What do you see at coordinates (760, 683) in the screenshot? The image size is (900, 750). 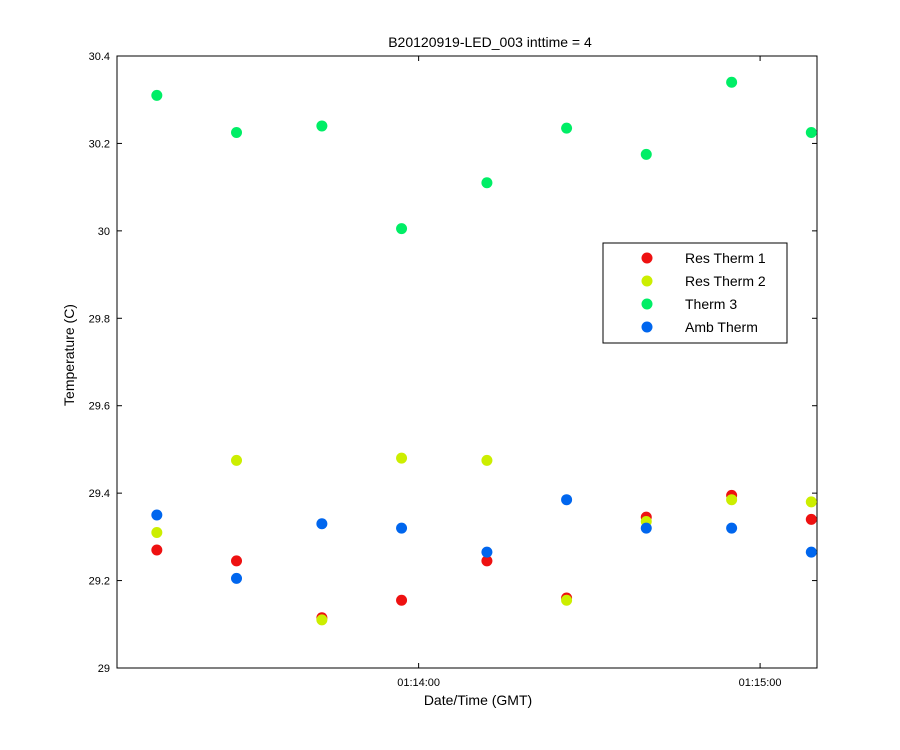 I see `x-tick-label: 01:15:00` at bounding box center [760, 683].